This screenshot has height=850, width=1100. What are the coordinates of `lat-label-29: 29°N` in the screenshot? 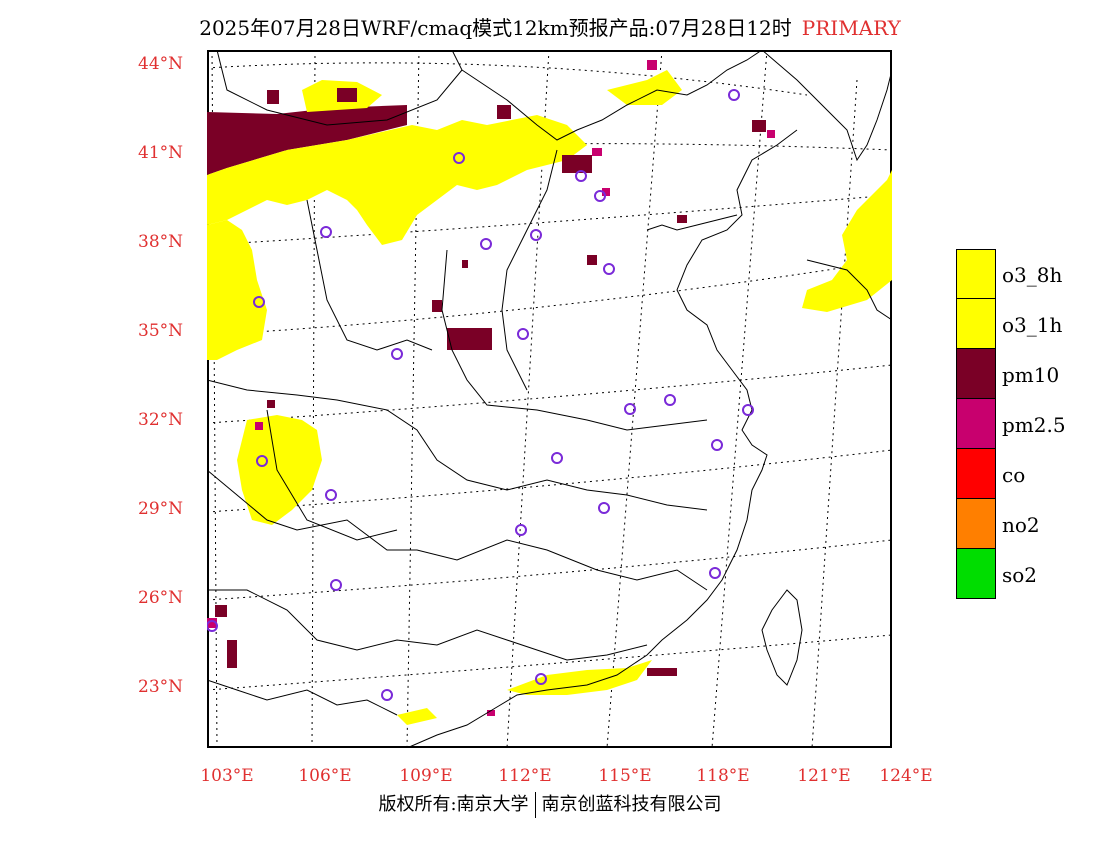 It's located at (161, 509).